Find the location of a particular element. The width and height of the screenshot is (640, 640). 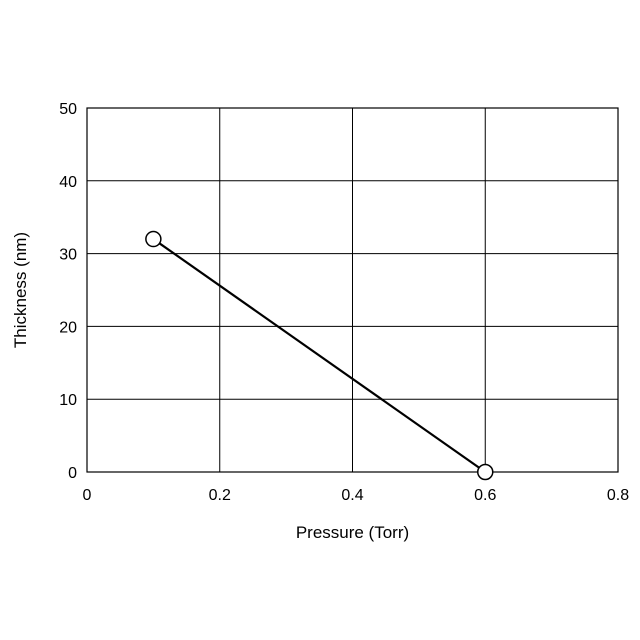

y-tick-label: 30 is located at coordinates (68, 255).